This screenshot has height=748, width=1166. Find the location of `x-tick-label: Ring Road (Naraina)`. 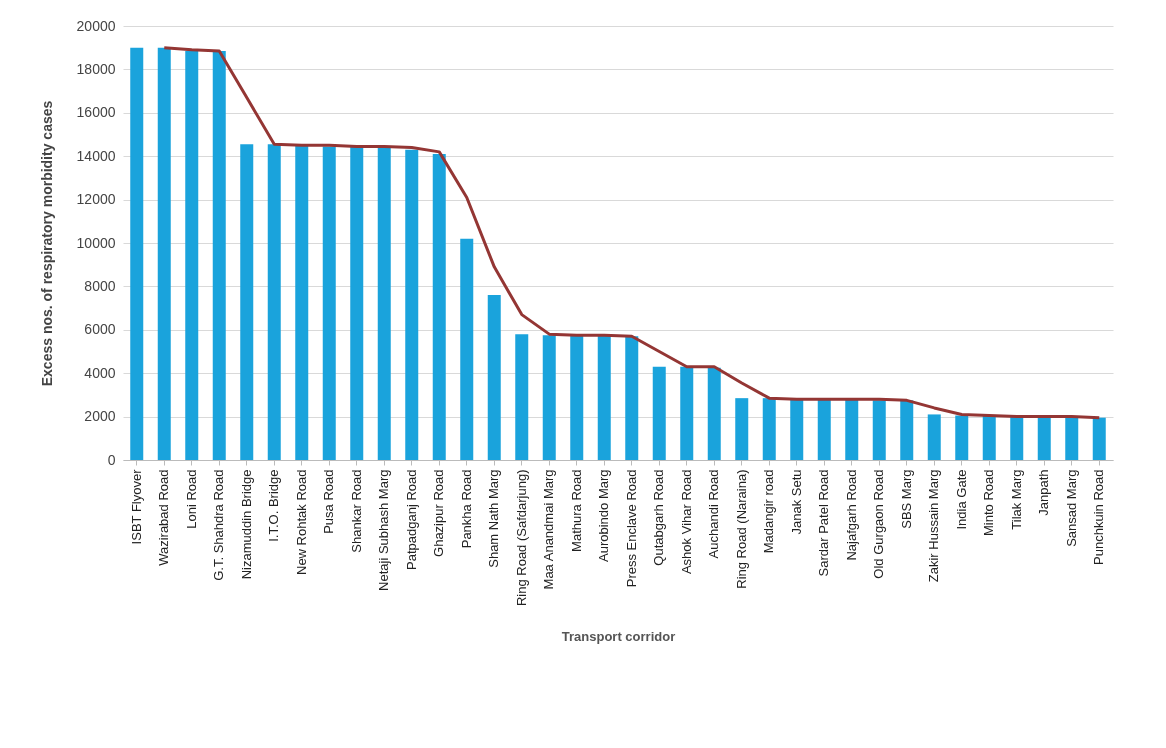

x-tick-label: Ring Road (Naraina) is located at coordinates (741, 529).